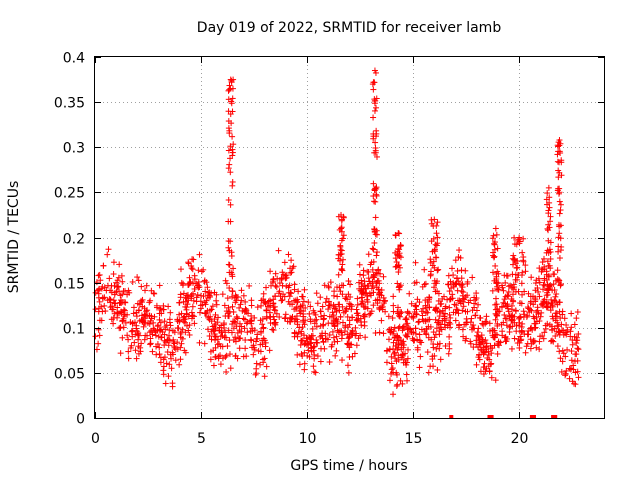  I want to click on y-tick-label: 0.4, so click(74, 59).